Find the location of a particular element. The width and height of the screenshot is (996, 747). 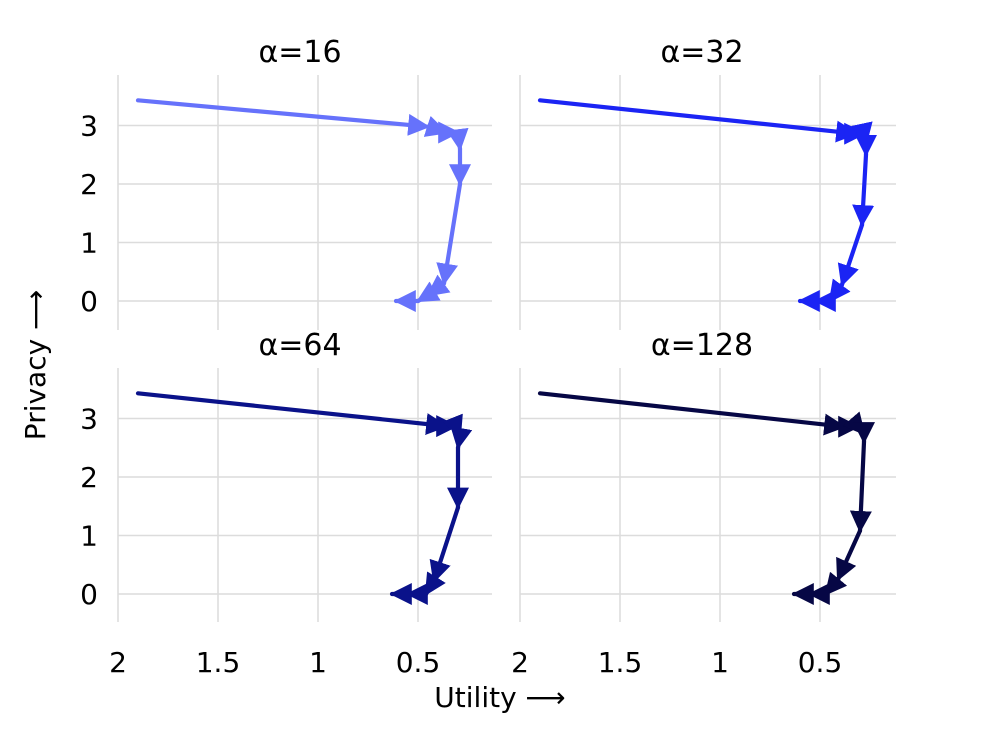

panel-title: α=128 is located at coordinates (702, 345).